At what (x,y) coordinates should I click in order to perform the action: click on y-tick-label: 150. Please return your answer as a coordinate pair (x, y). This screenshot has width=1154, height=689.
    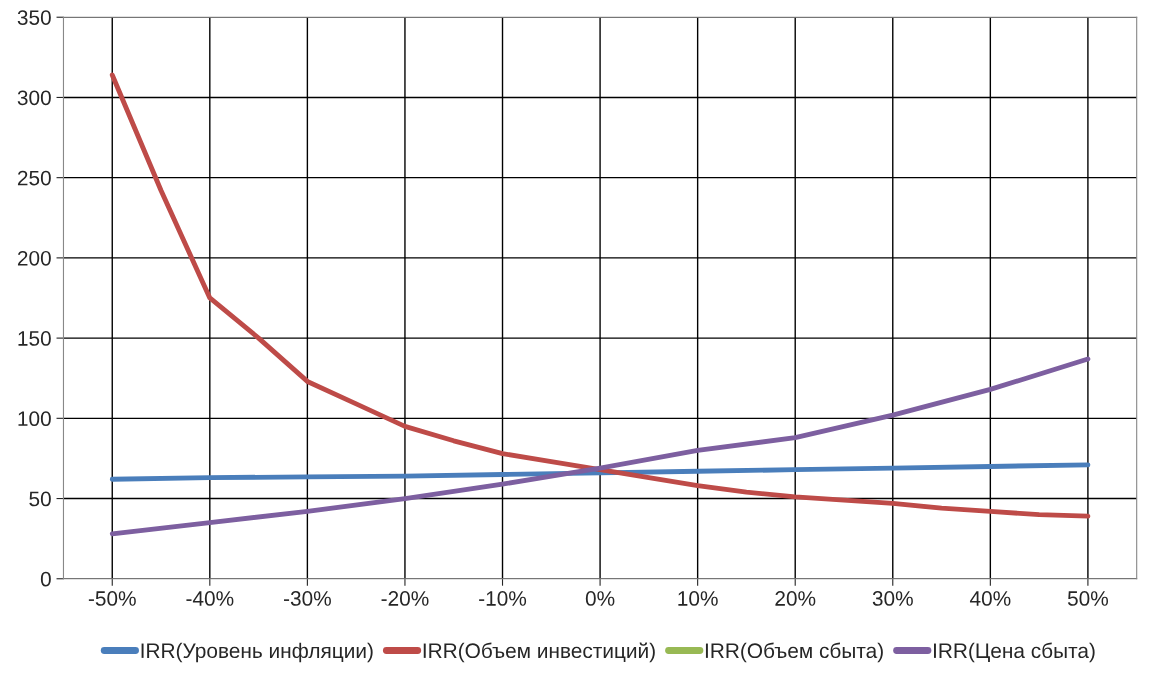
    Looking at the image, I should click on (34, 338).